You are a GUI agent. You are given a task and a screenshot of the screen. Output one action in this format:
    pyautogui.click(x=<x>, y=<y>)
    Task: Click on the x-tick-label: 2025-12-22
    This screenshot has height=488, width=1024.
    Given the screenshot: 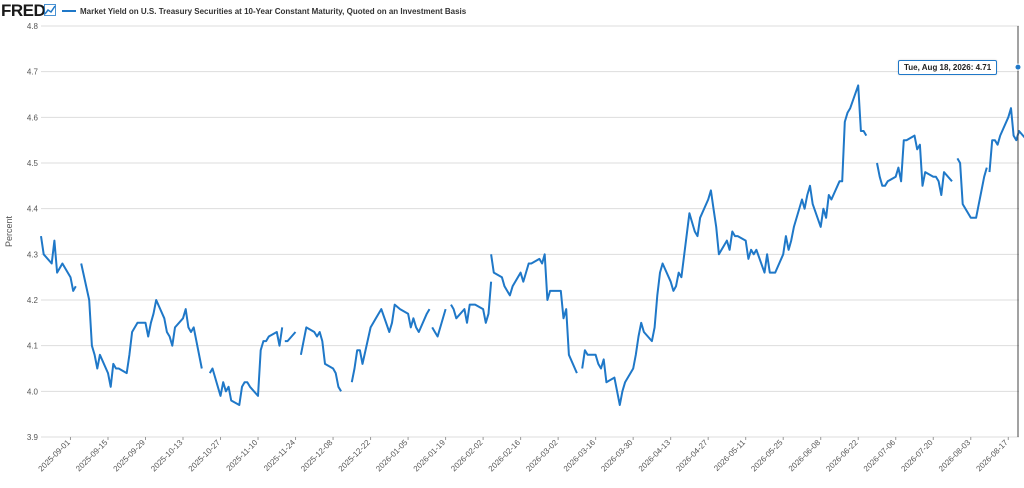 What is the action you would take?
    pyautogui.click(x=355, y=456)
    